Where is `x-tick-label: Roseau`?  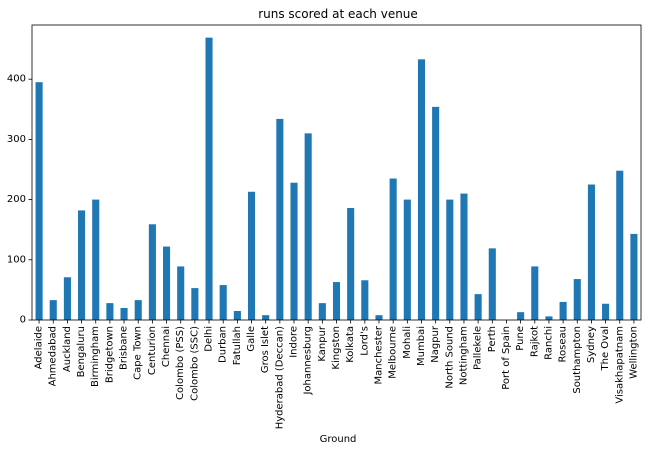 x-tick-label: Roseau is located at coordinates (563, 344).